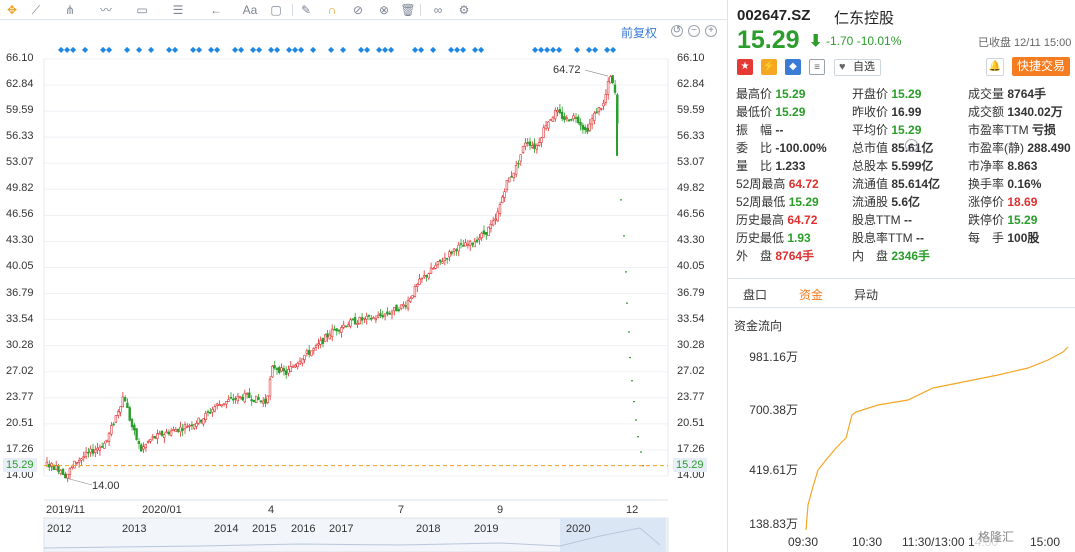 The image size is (1075, 552). Describe the element at coordinates (857, 67) in the screenshot. I see `add-watchlist-button: ♥ 自选` at that location.